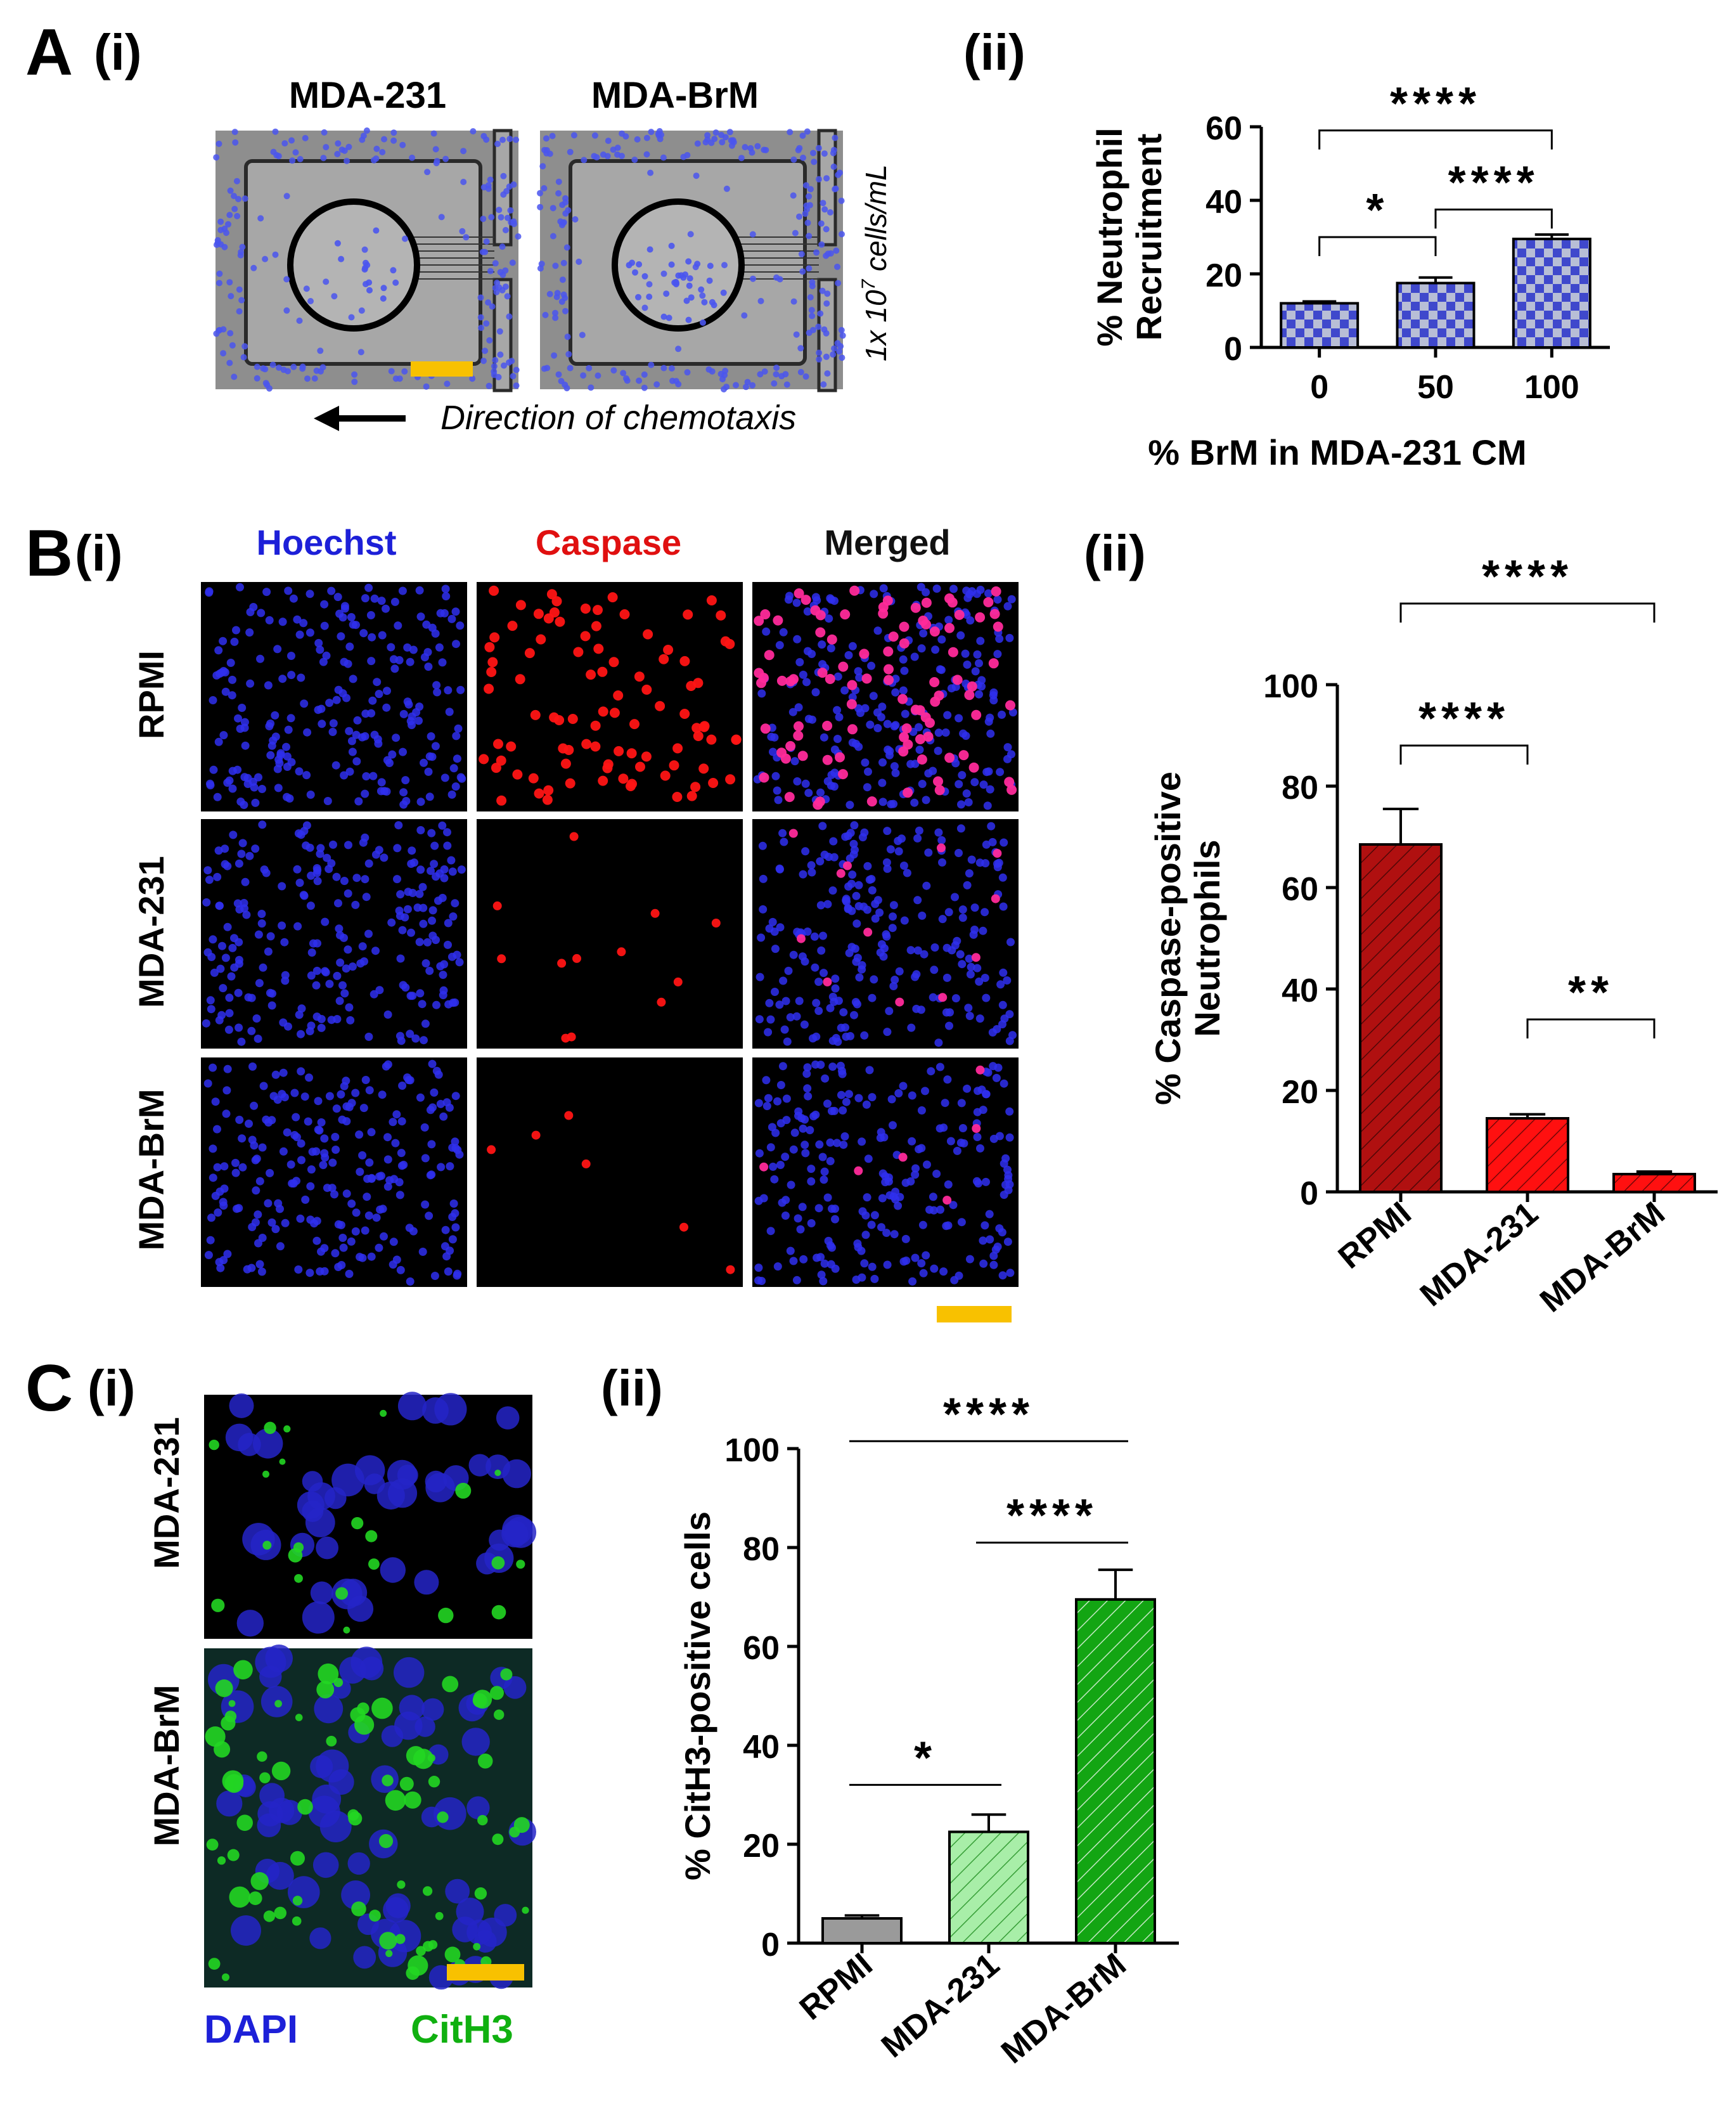 This screenshot has height=2120, width=1736. I want to click on y-tick-label: 60, so click(1300, 889).